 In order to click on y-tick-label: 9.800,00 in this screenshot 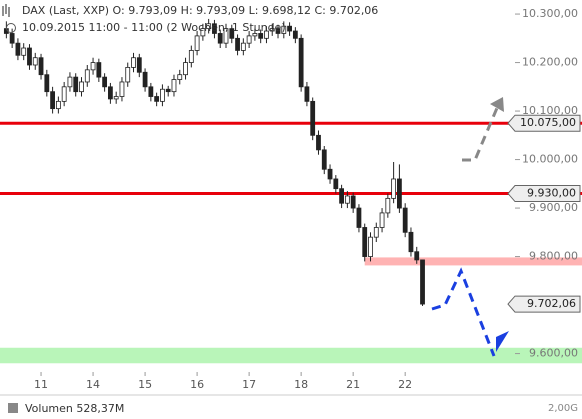, I will do `click(553, 256)`.